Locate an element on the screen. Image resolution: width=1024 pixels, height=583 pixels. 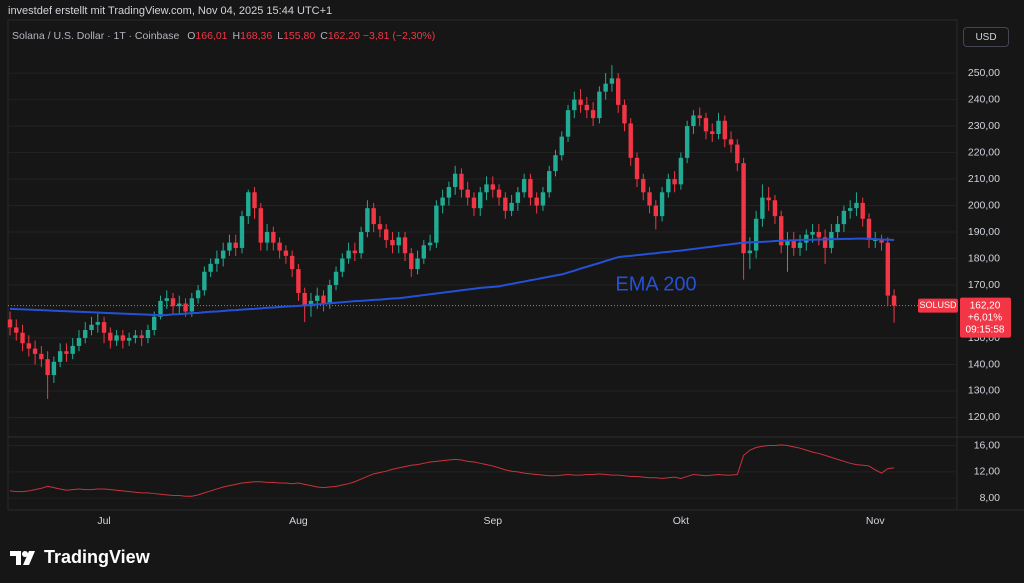
y-tick-label: 190,00 is located at coordinates (984, 232).